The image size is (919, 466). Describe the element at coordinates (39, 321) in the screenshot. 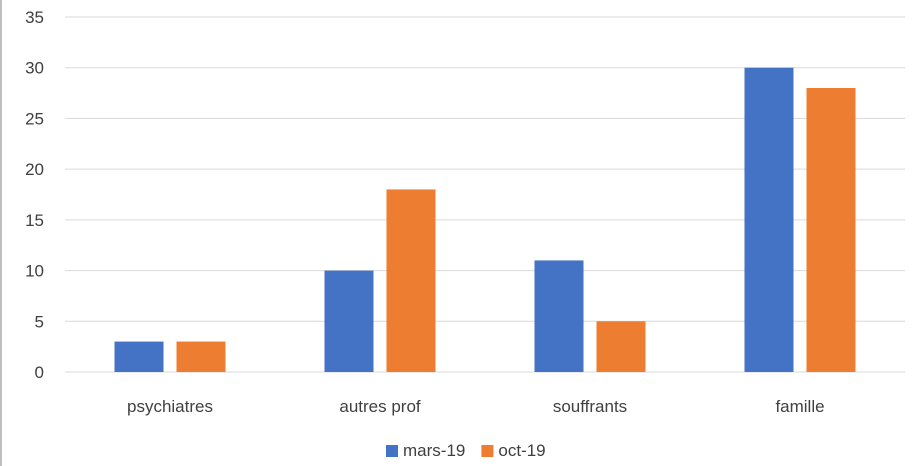

I see `y-tick-label: 5` at that location.